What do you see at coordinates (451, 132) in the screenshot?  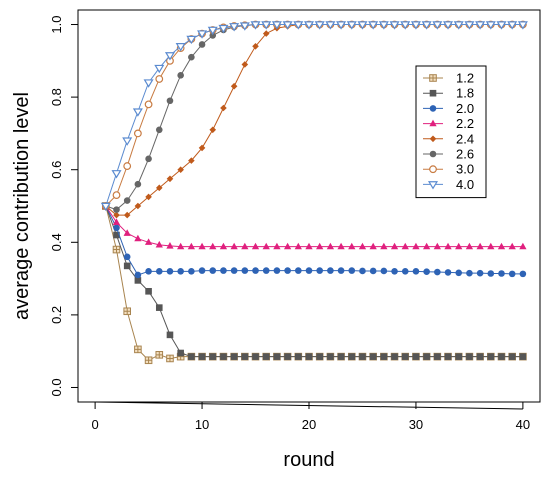 I see `legend-box` at bounding box center [451, 132].